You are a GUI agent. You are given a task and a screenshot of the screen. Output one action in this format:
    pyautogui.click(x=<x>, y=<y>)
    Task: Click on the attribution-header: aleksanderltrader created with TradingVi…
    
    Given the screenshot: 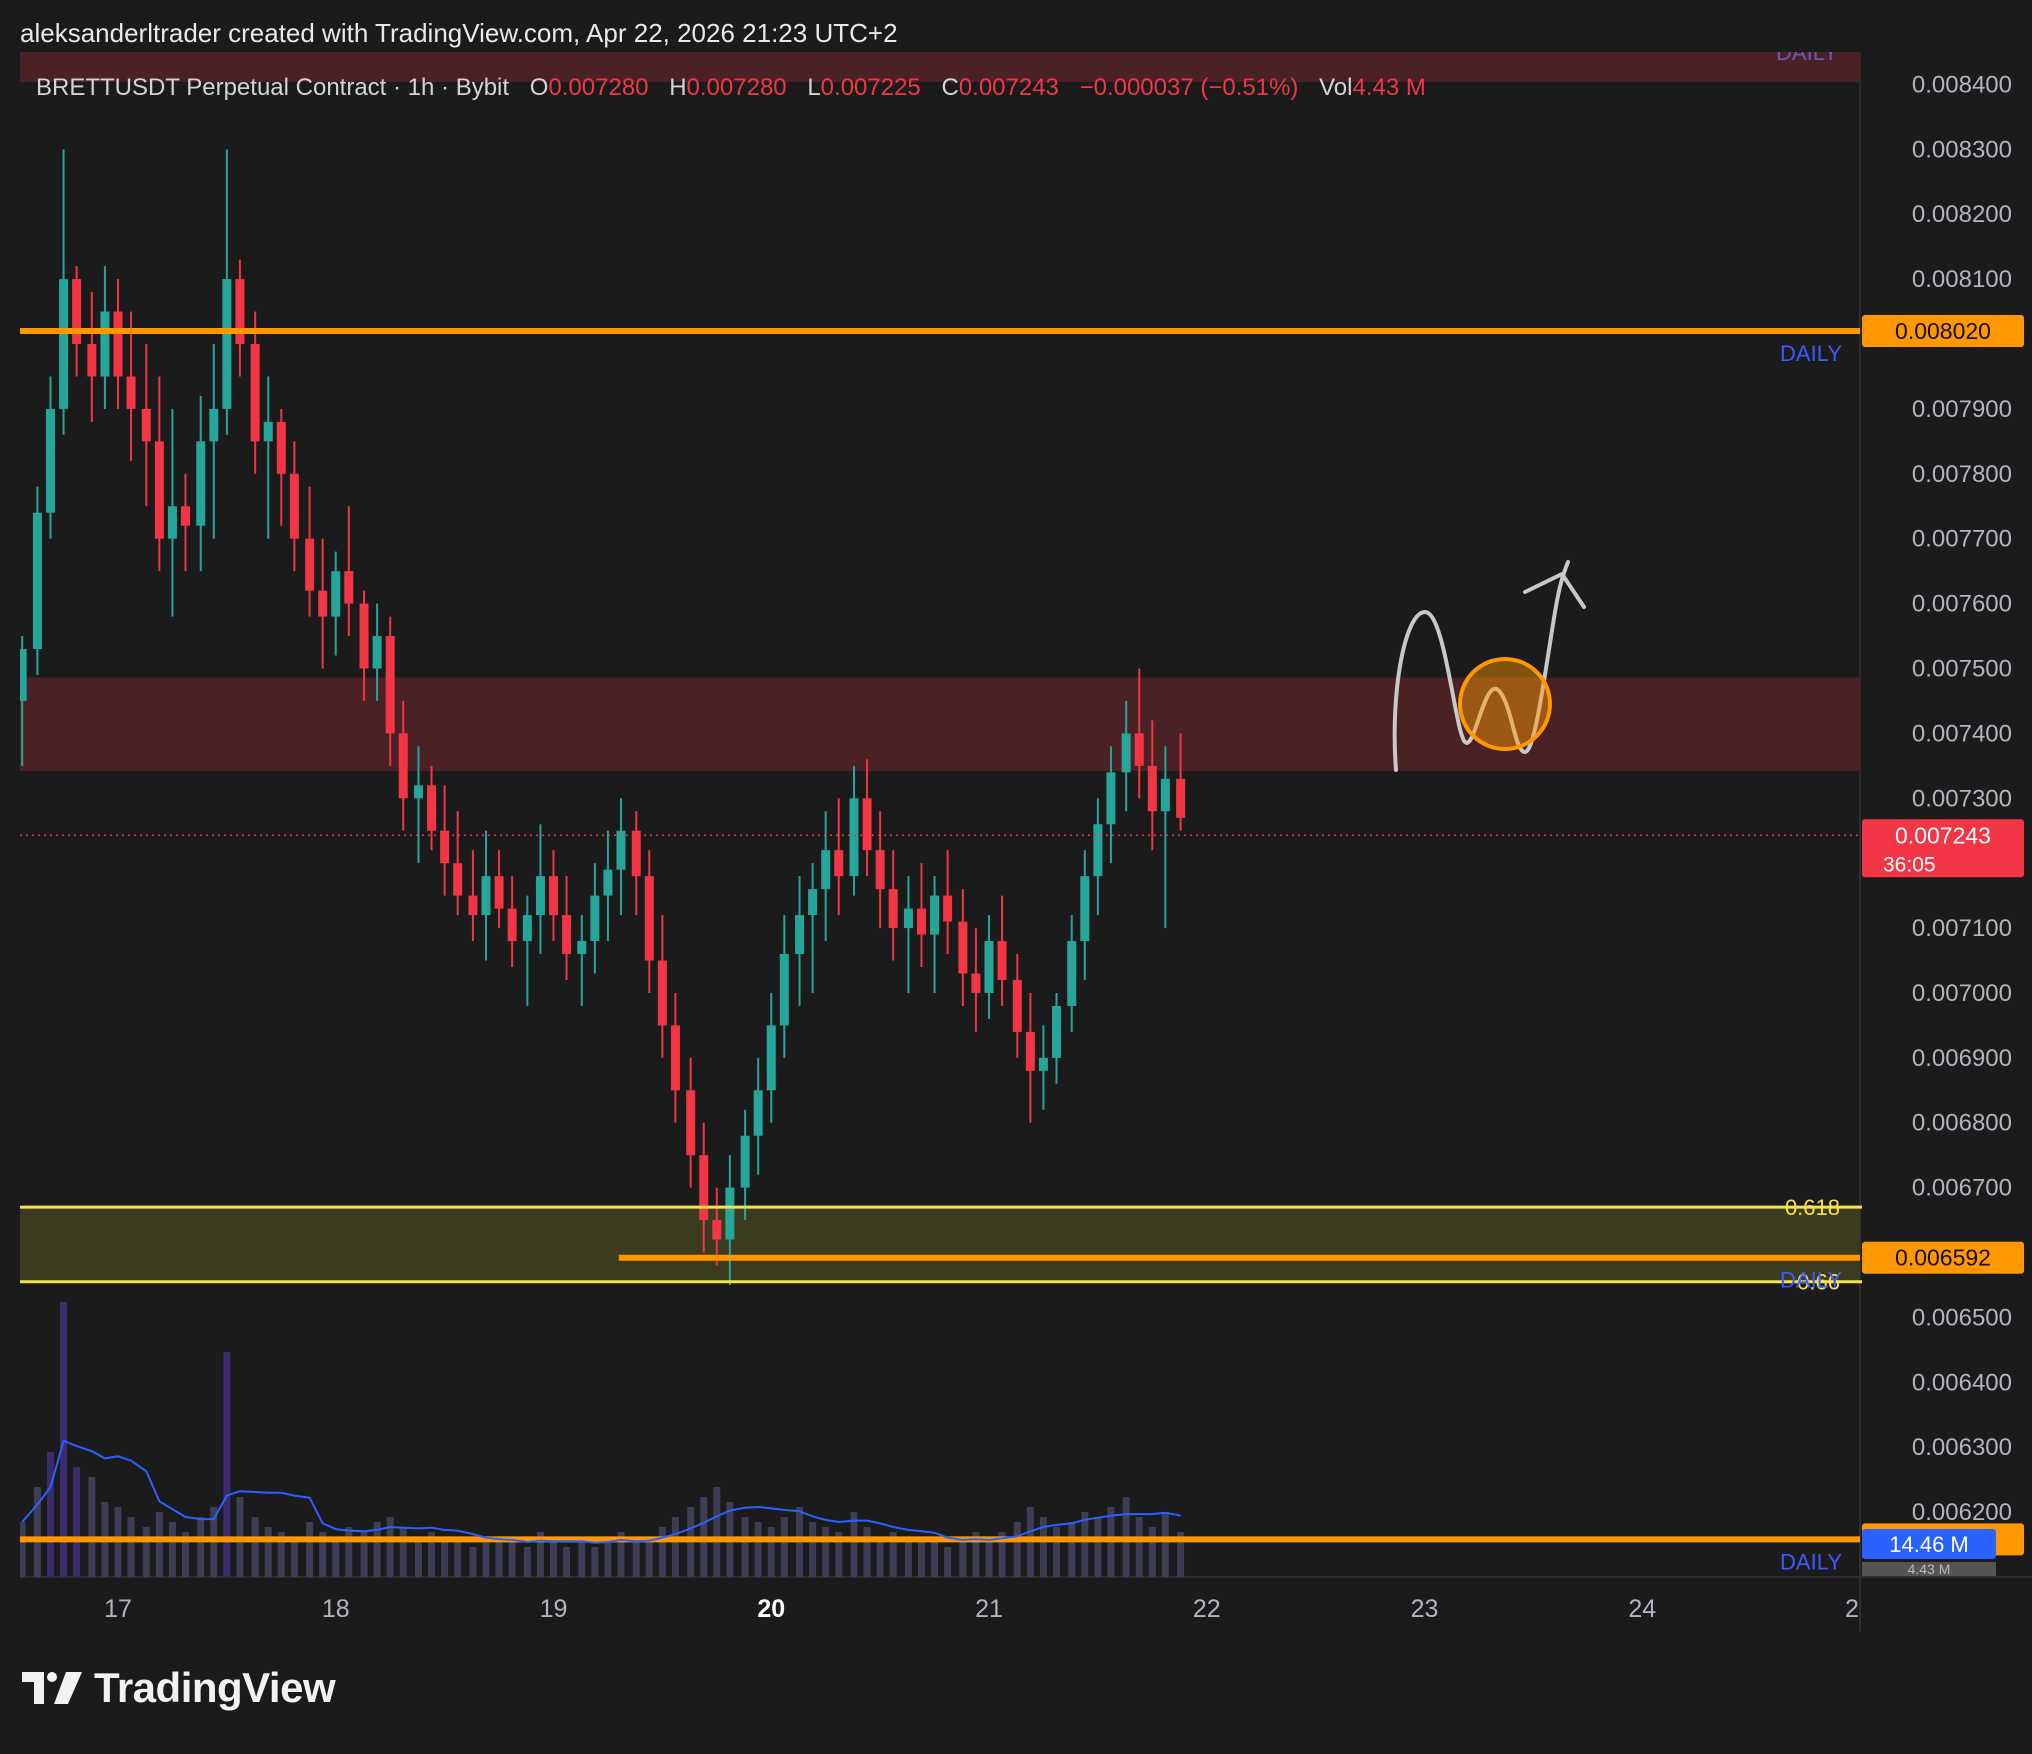 What is the action you would take?
    pyautogui.click(x=459, y=33)
    